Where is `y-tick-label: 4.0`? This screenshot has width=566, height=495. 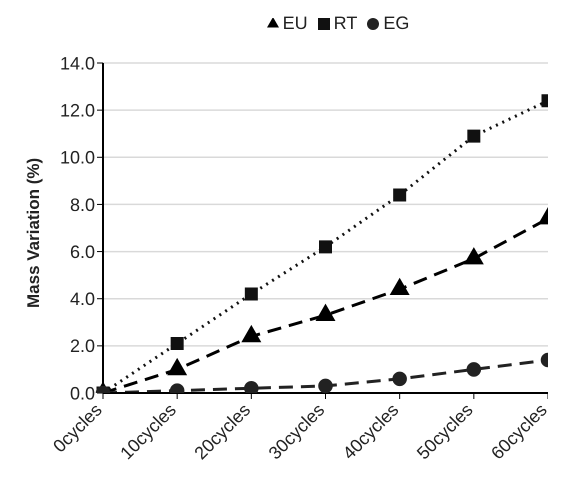
y-tick-label: 4.0 is located at coordinates (82, 299).